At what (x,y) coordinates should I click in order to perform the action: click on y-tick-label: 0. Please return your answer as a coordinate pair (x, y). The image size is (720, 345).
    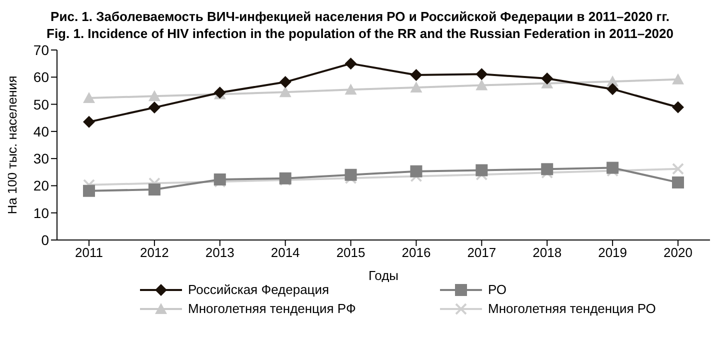
    Looking at the image, I should click on (45, 240).